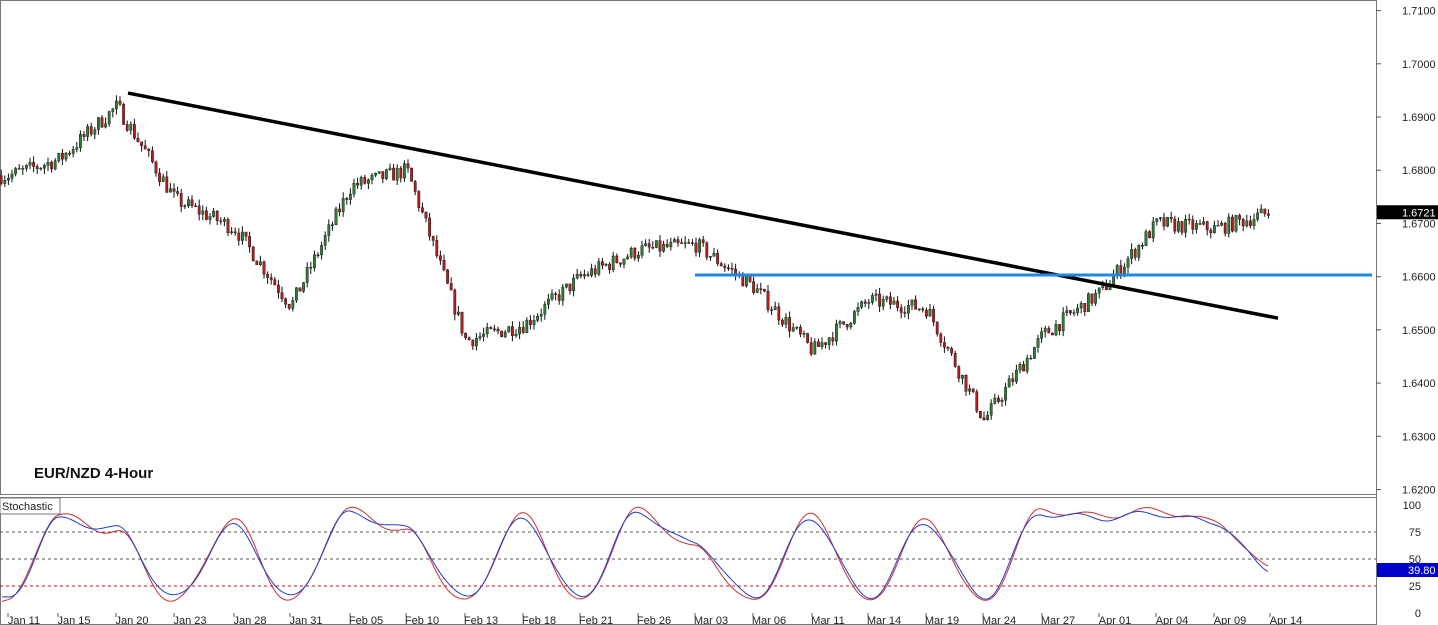 The width and height of the screenshot is (1438, 625). What do you see at coordinates (635, 555) in the screenshot?
I see `stochastic-d-line` at bounding box center [635, 555].